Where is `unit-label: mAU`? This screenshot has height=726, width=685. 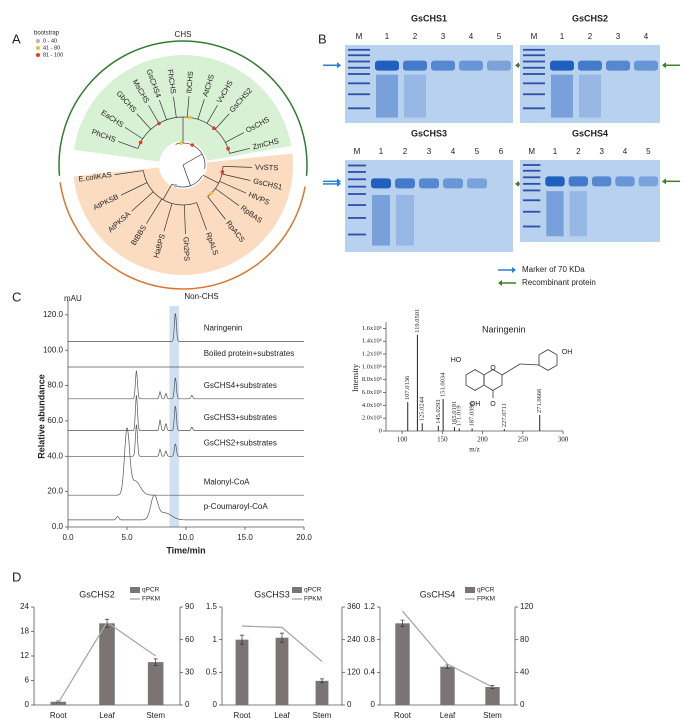
unit-label: mAU is located at coordinates (73, 298).